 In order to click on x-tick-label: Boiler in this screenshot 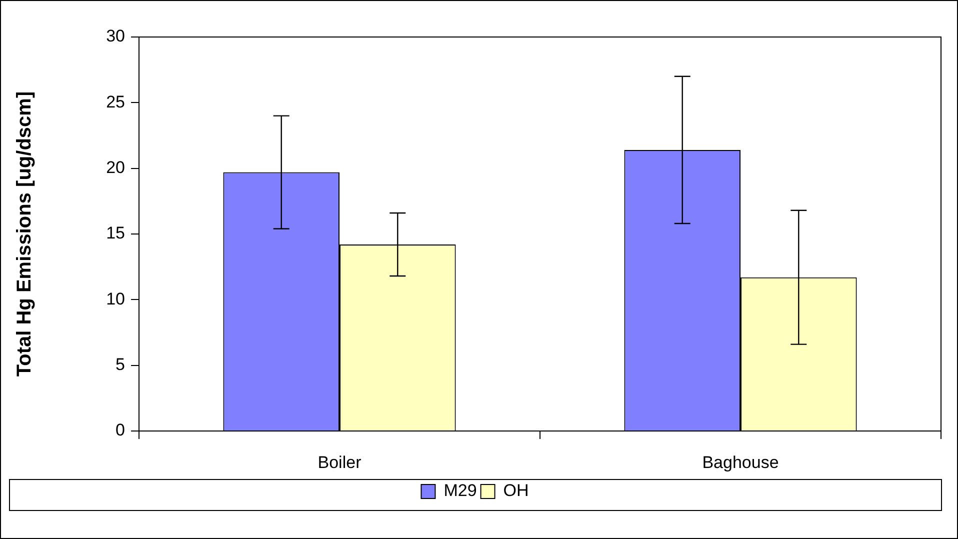, I will do `click(340, 462)`.